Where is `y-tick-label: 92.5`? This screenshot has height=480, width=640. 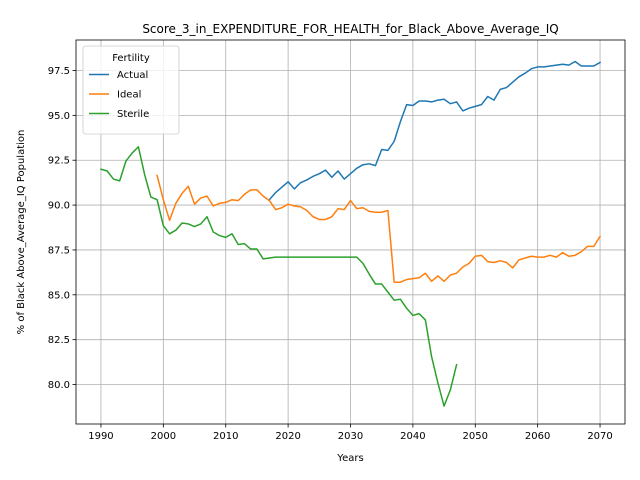 y-tick-label: 92.5 is located at coordinates (59, 161).